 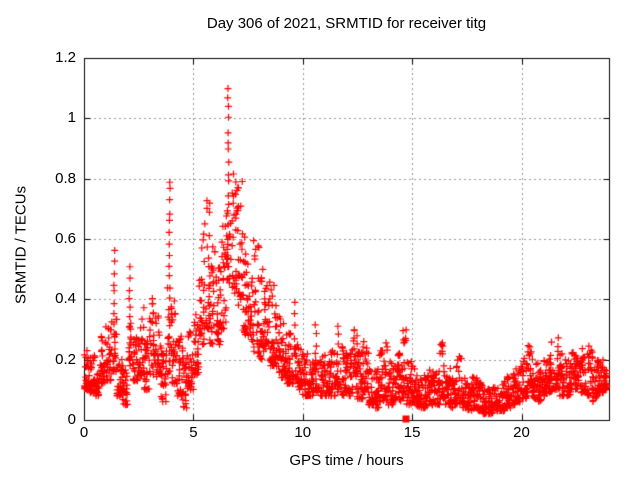 What do you see at coordinates (303, 432) in the screenshot?
I see `x-tick-label: 10` at bounding box center [303, 432].